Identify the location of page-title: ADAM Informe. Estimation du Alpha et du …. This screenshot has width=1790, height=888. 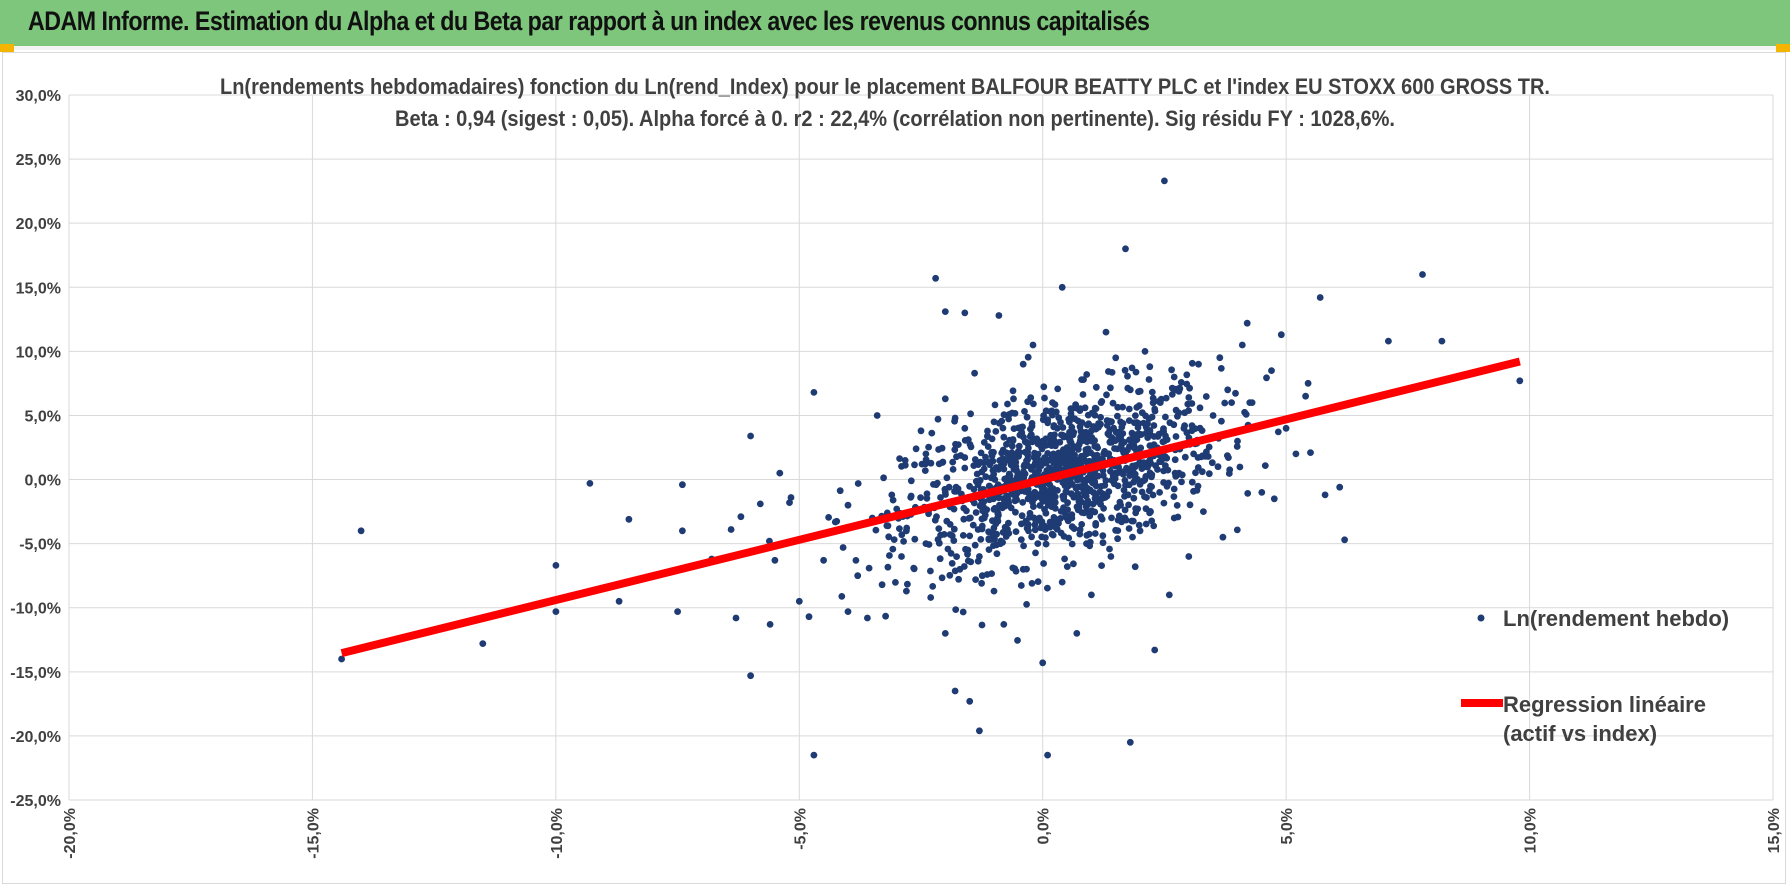
(589, 21).